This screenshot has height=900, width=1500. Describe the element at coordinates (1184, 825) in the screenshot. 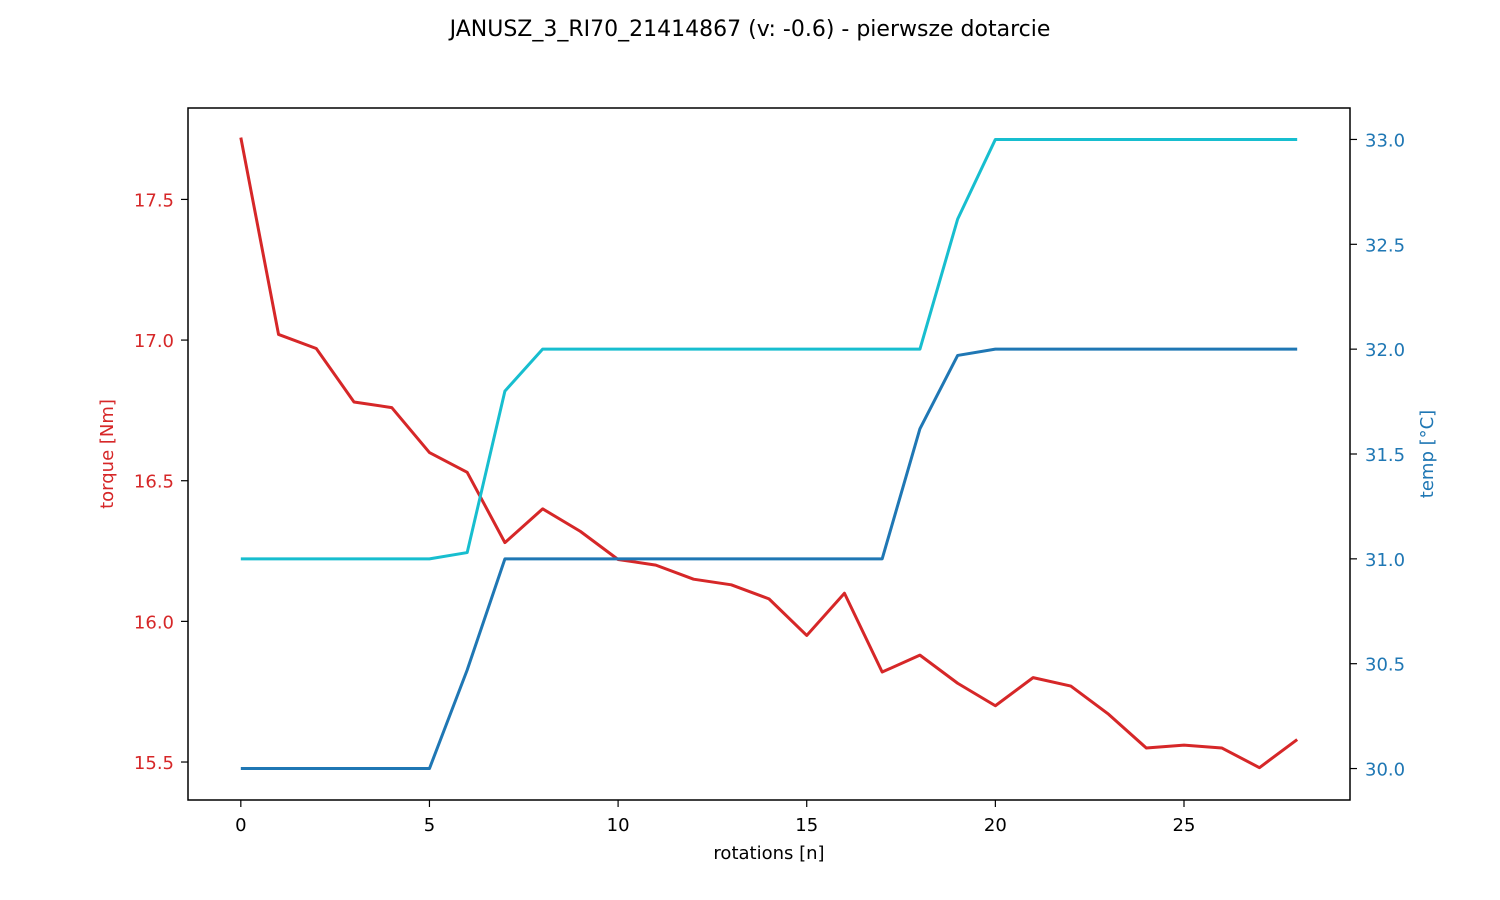

I see `x-tick-label: 25` at that location.